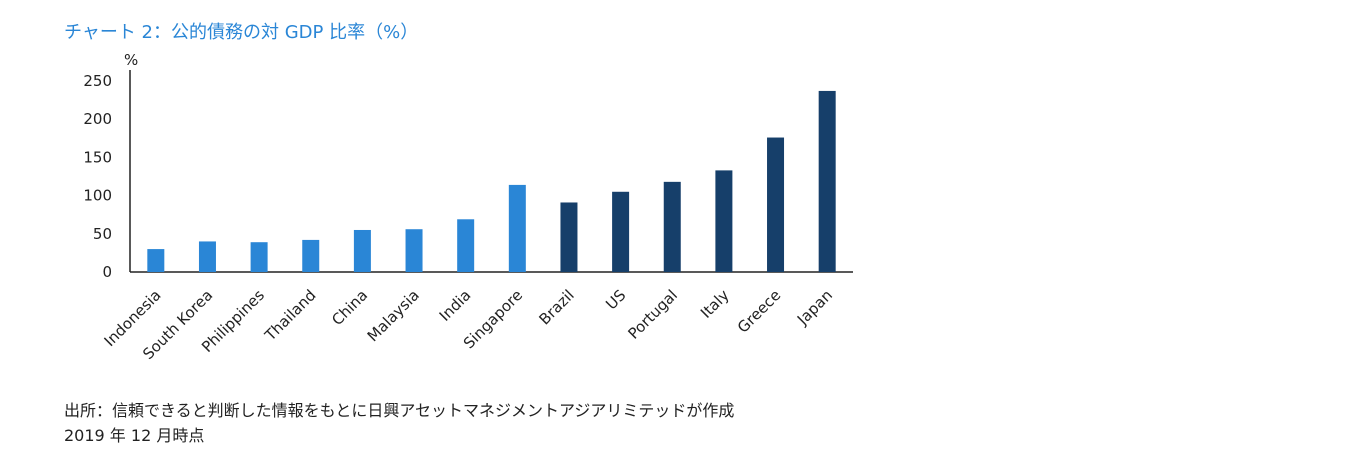 This screenshot has width=1362, height=467. Describe the element at coordinates (814, 307) in the screenshot. I see `x-tick-label: Japan` at that location.